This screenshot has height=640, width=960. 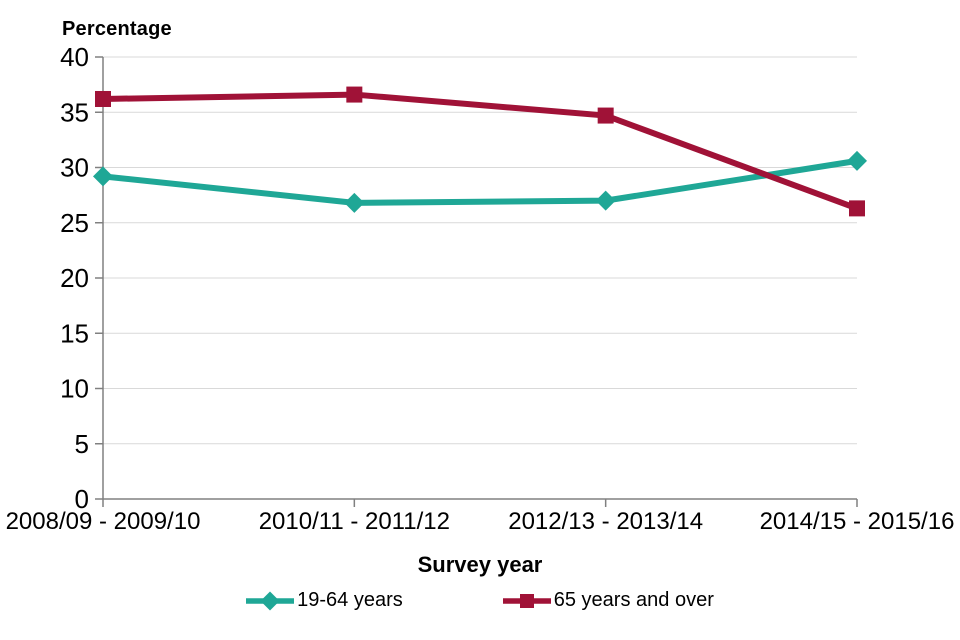 I want to click on y-tick-label: 35, so click(x=74, y=112).